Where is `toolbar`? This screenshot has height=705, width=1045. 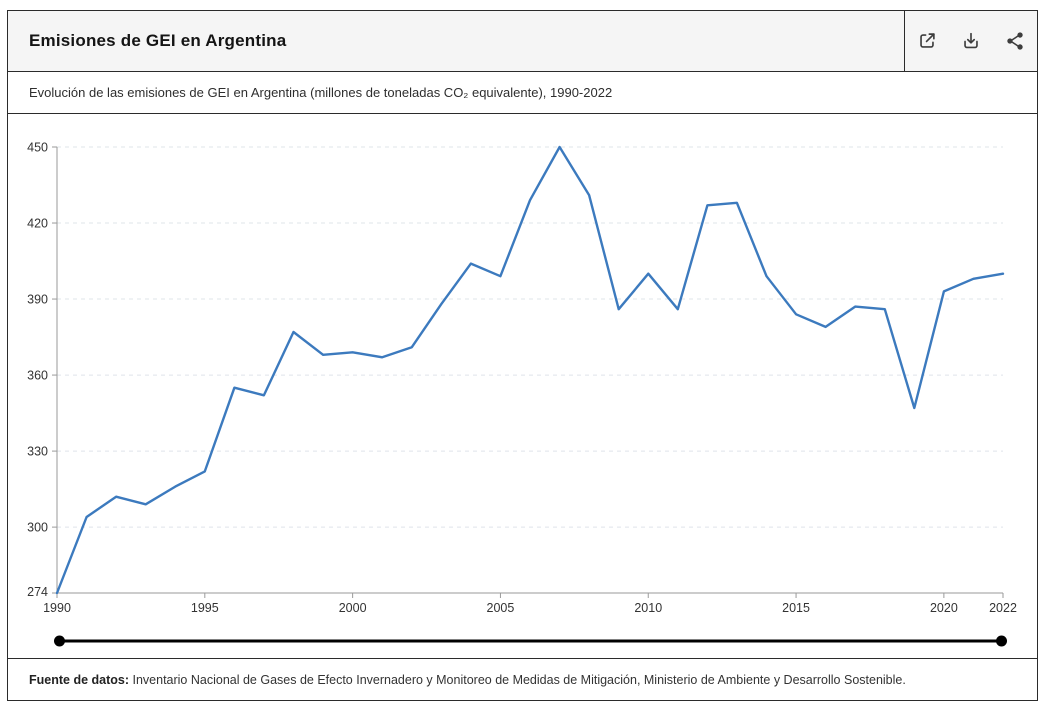 toolbar is located at coordinates (970, 41).